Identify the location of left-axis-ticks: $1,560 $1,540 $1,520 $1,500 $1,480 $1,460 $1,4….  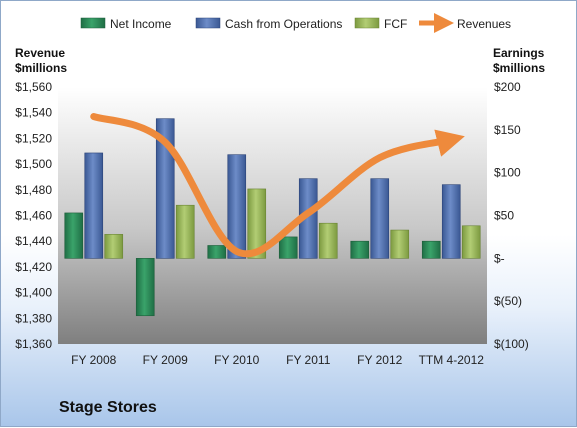
(33, 215).